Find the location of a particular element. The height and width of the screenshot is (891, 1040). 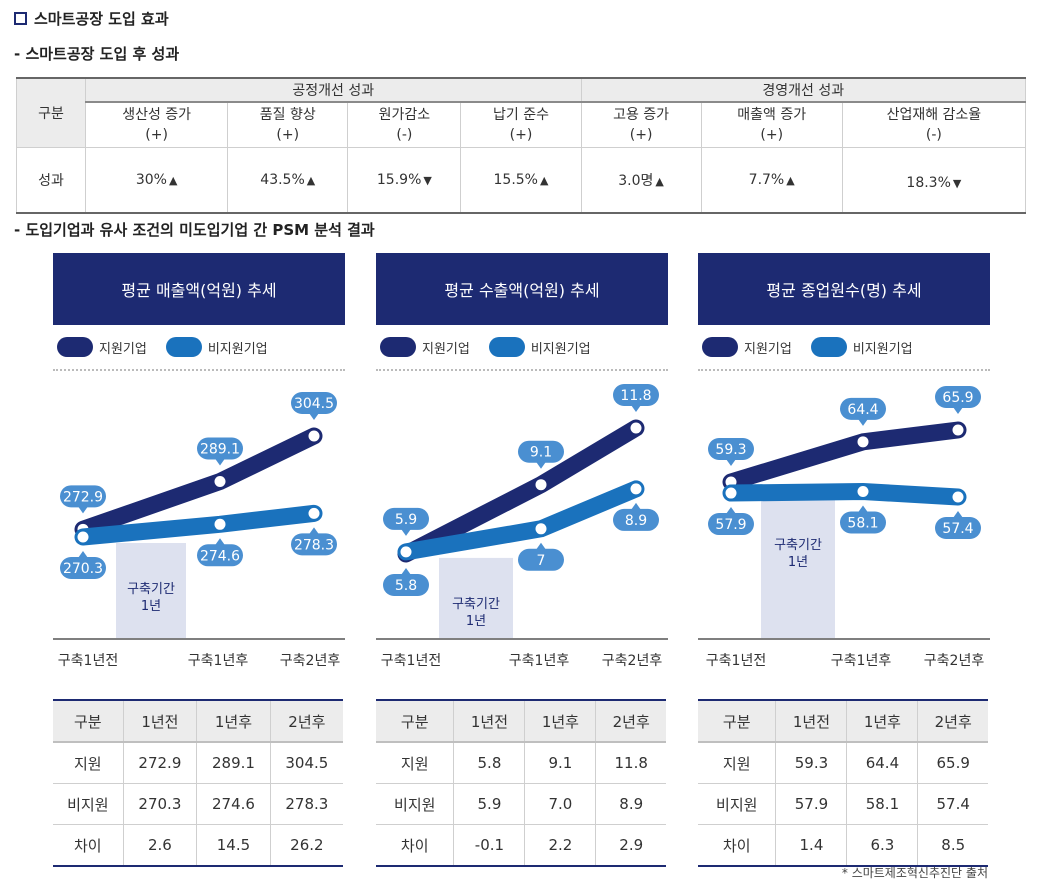

row-header: 구분 is located at coordinates (51, 112).